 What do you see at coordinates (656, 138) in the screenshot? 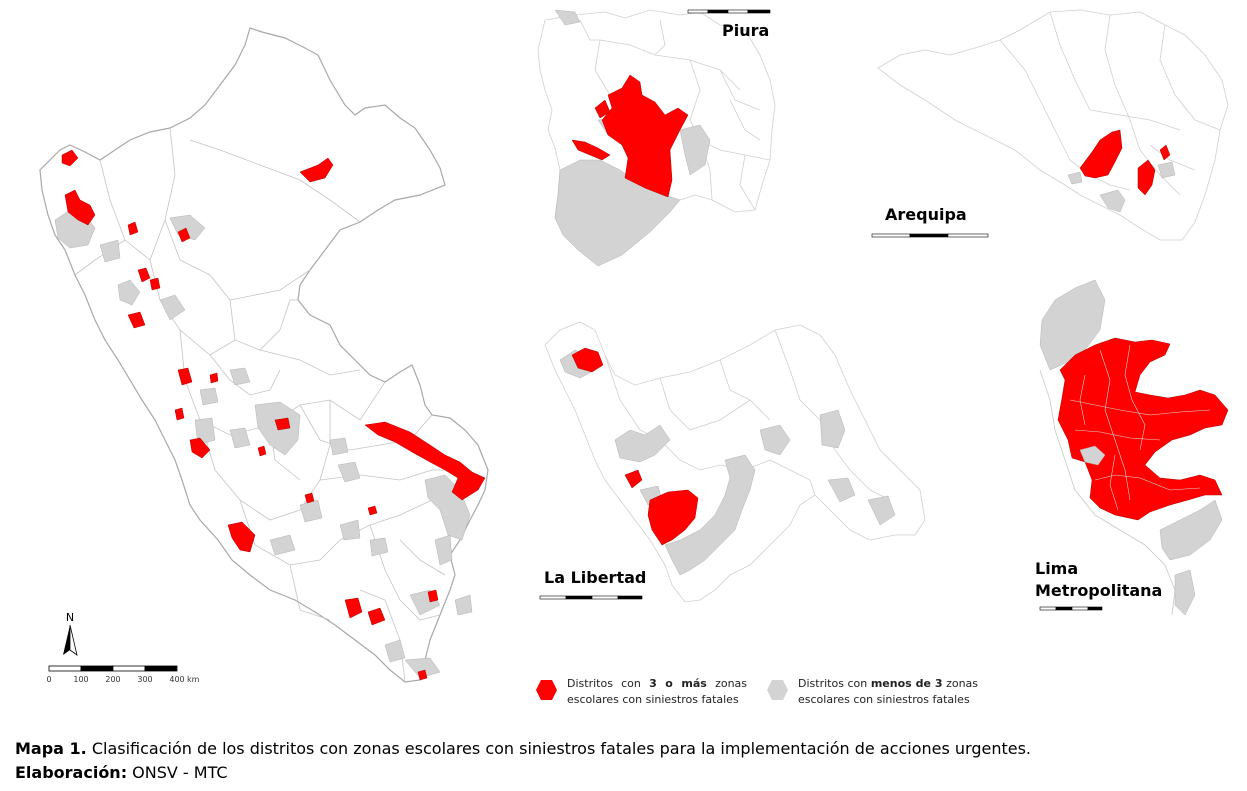
I see `piura-map` at bounding box center [656, 138].